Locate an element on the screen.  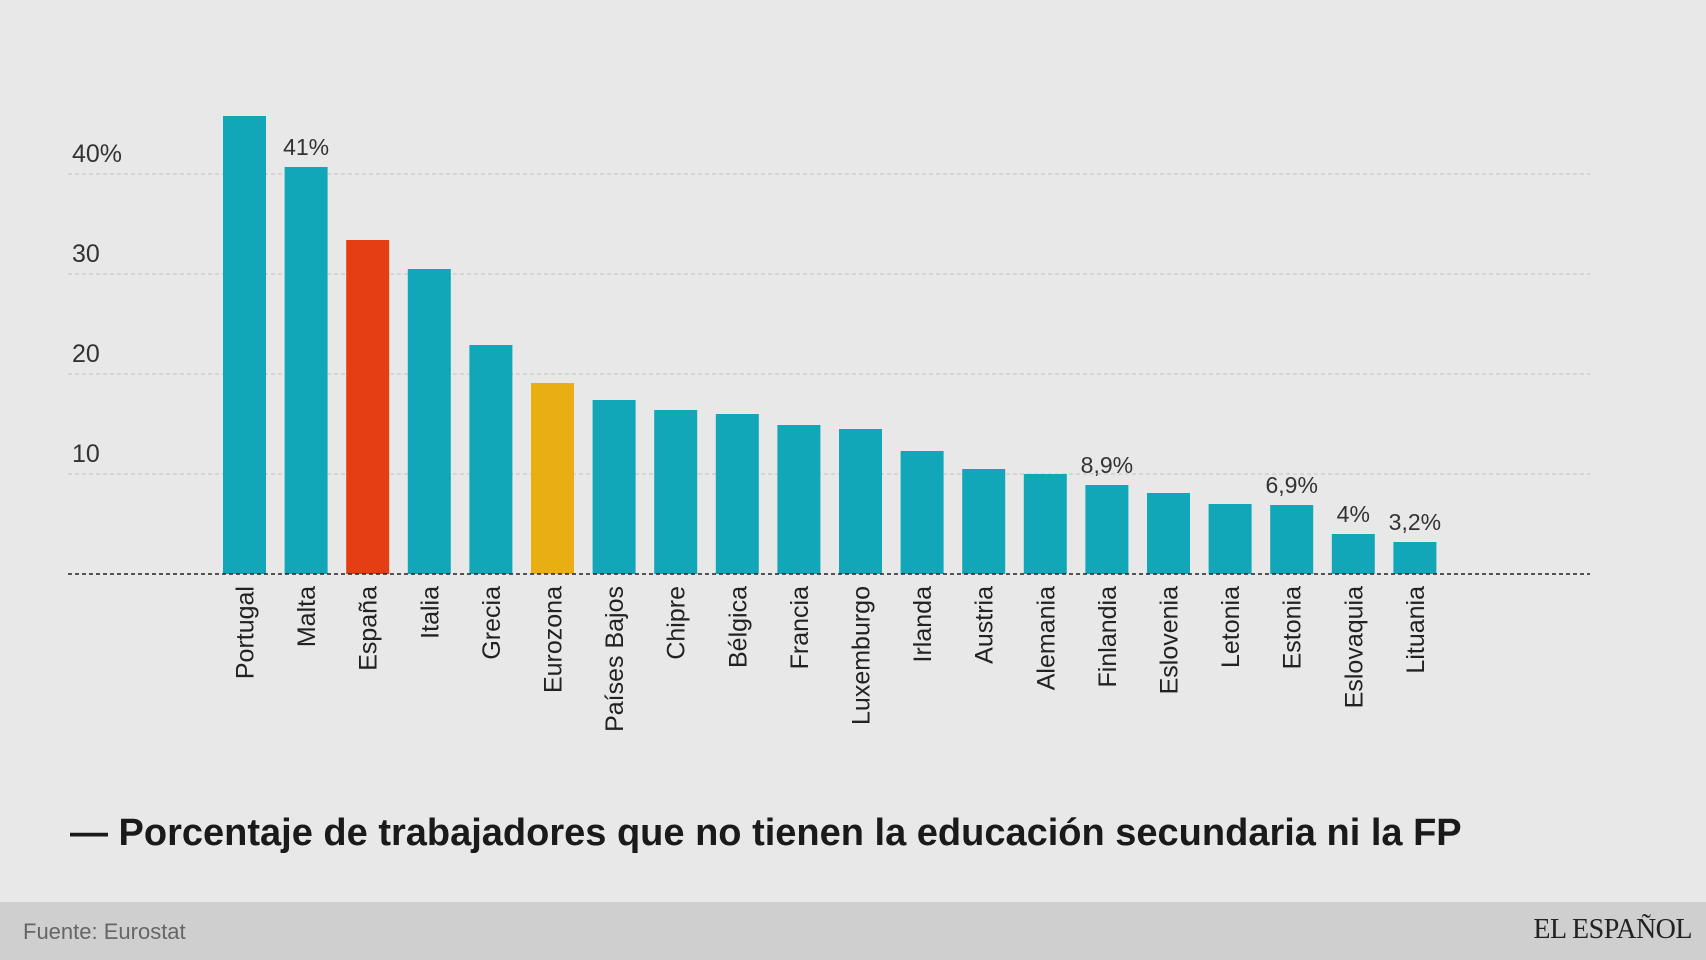
category-label: Finlandia is located at coordinates (1108, 637).